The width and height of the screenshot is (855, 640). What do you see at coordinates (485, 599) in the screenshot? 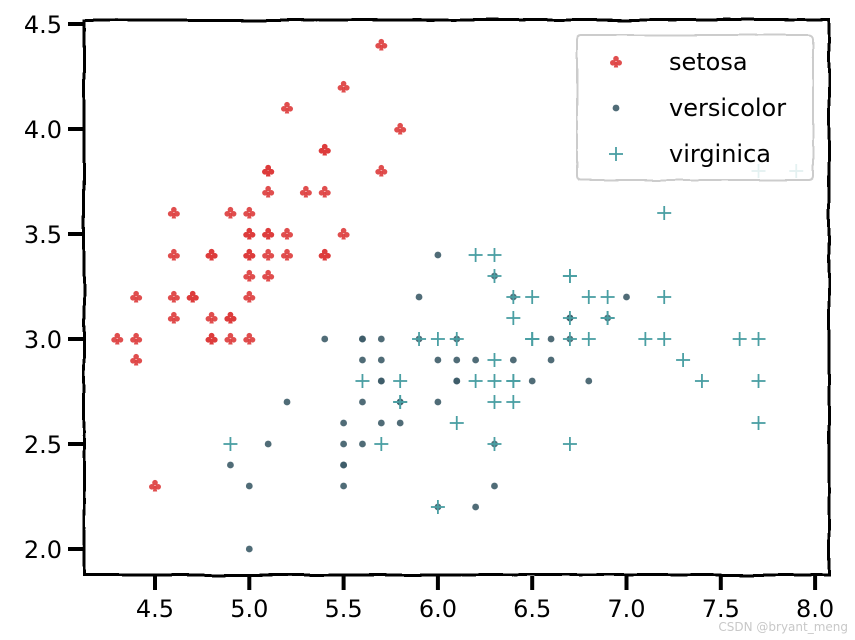
I see `x-axis-ticks: 4.5 5.0 5.5 6.0 6.5 7.0 7.5 8.0` at bounding box center [485, 599].